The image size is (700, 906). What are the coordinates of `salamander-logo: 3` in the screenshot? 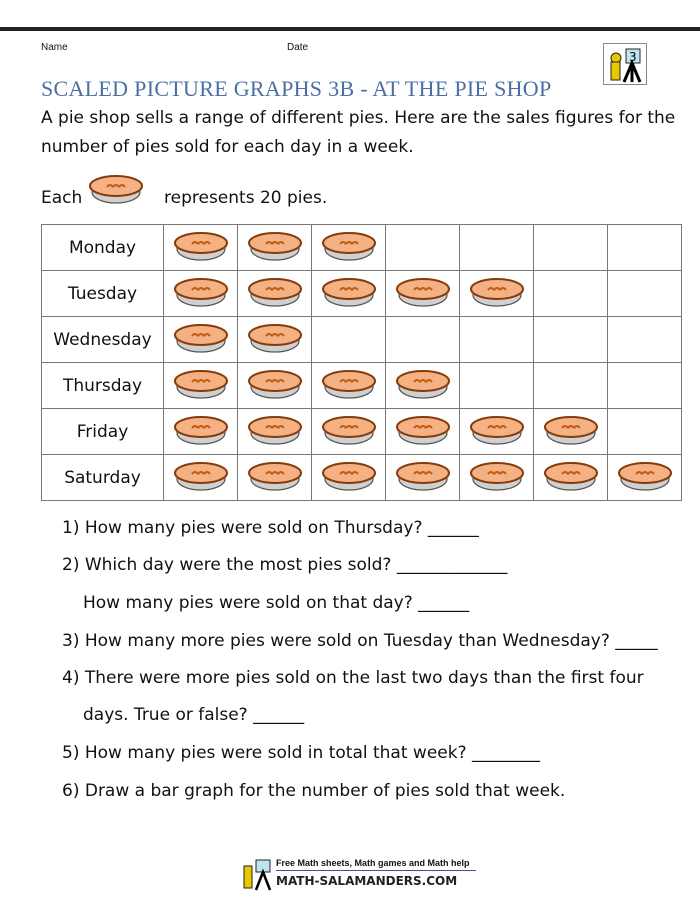 It's located at (625, 64).